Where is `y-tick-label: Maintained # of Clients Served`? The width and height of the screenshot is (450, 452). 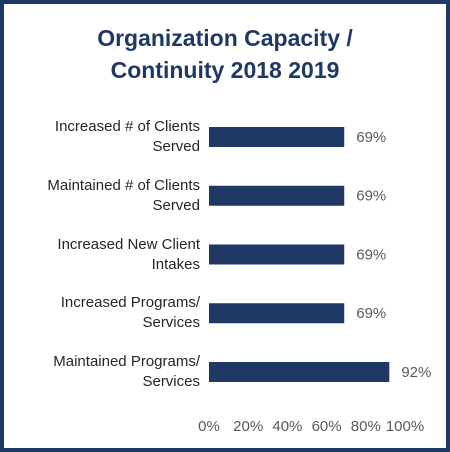 y-tick-label: Maintained # of Clients Served is located at coordinates (123, 195).